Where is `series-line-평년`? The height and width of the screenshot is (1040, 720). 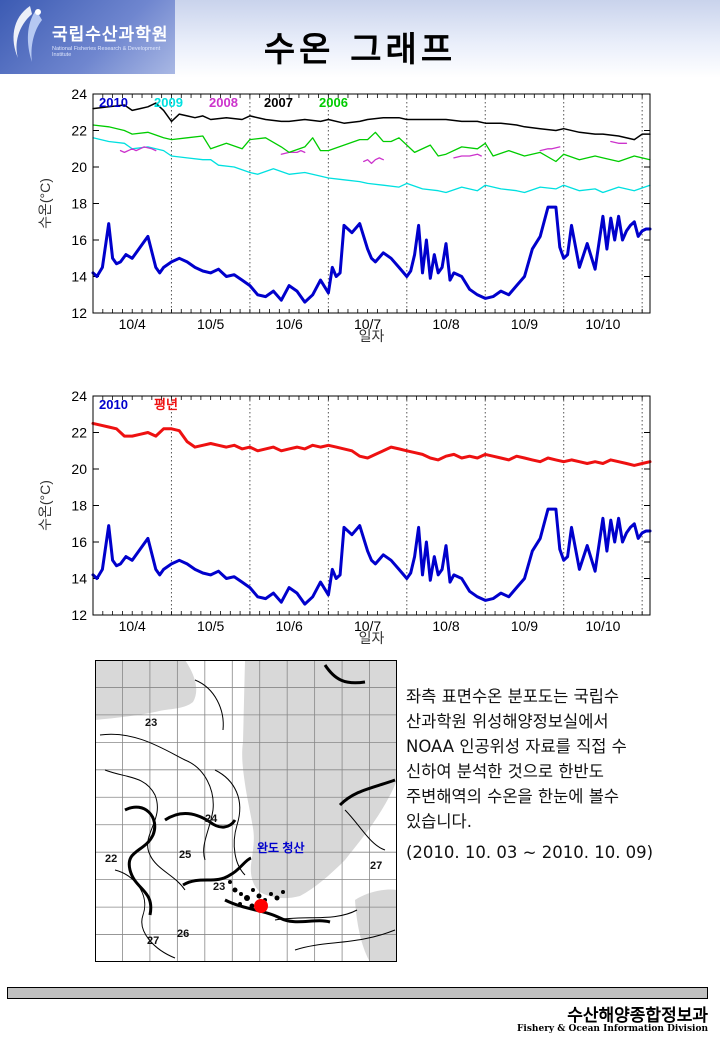
series-line-평년 is located at coordinates (371, 444).